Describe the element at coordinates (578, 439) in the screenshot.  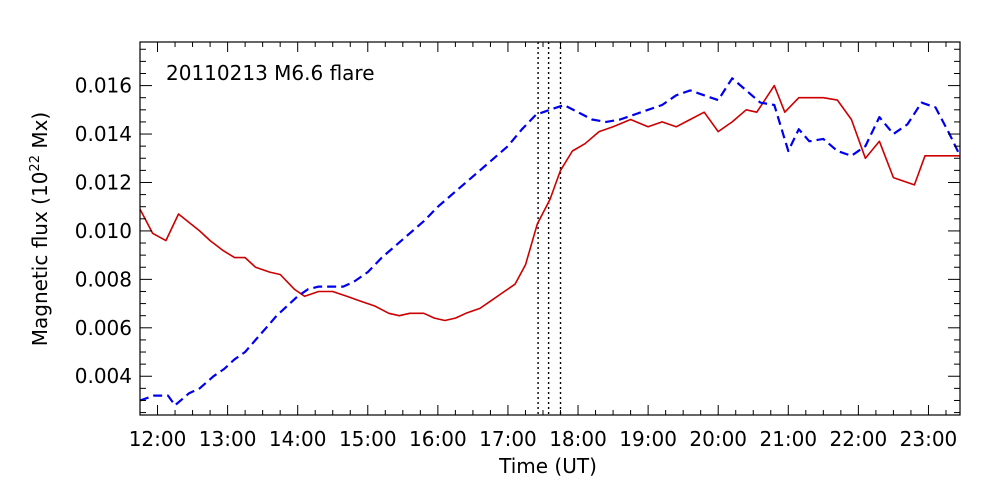
I see `x-tick-label: 18:00` at that location.